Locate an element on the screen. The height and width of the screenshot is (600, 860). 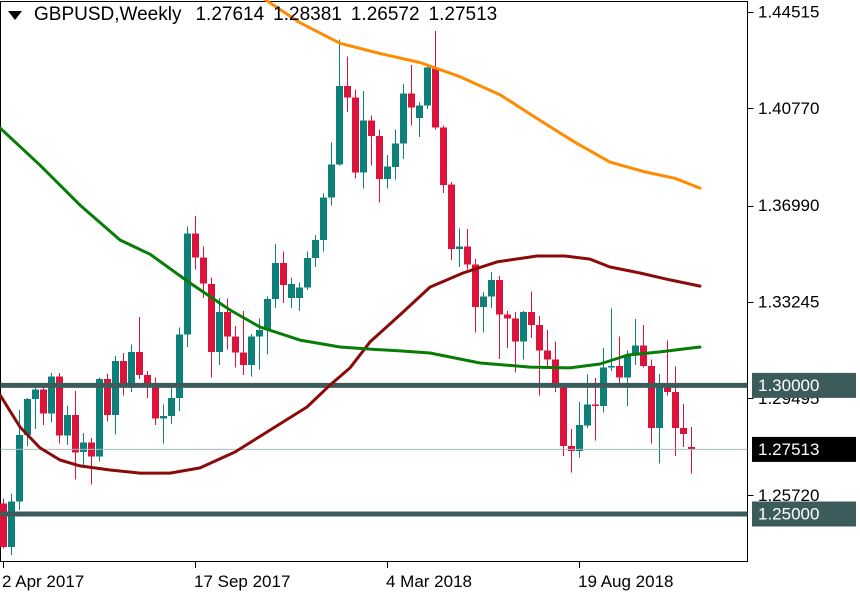
price-axis-label: 1.44515 is located at coordinates (788, 12).